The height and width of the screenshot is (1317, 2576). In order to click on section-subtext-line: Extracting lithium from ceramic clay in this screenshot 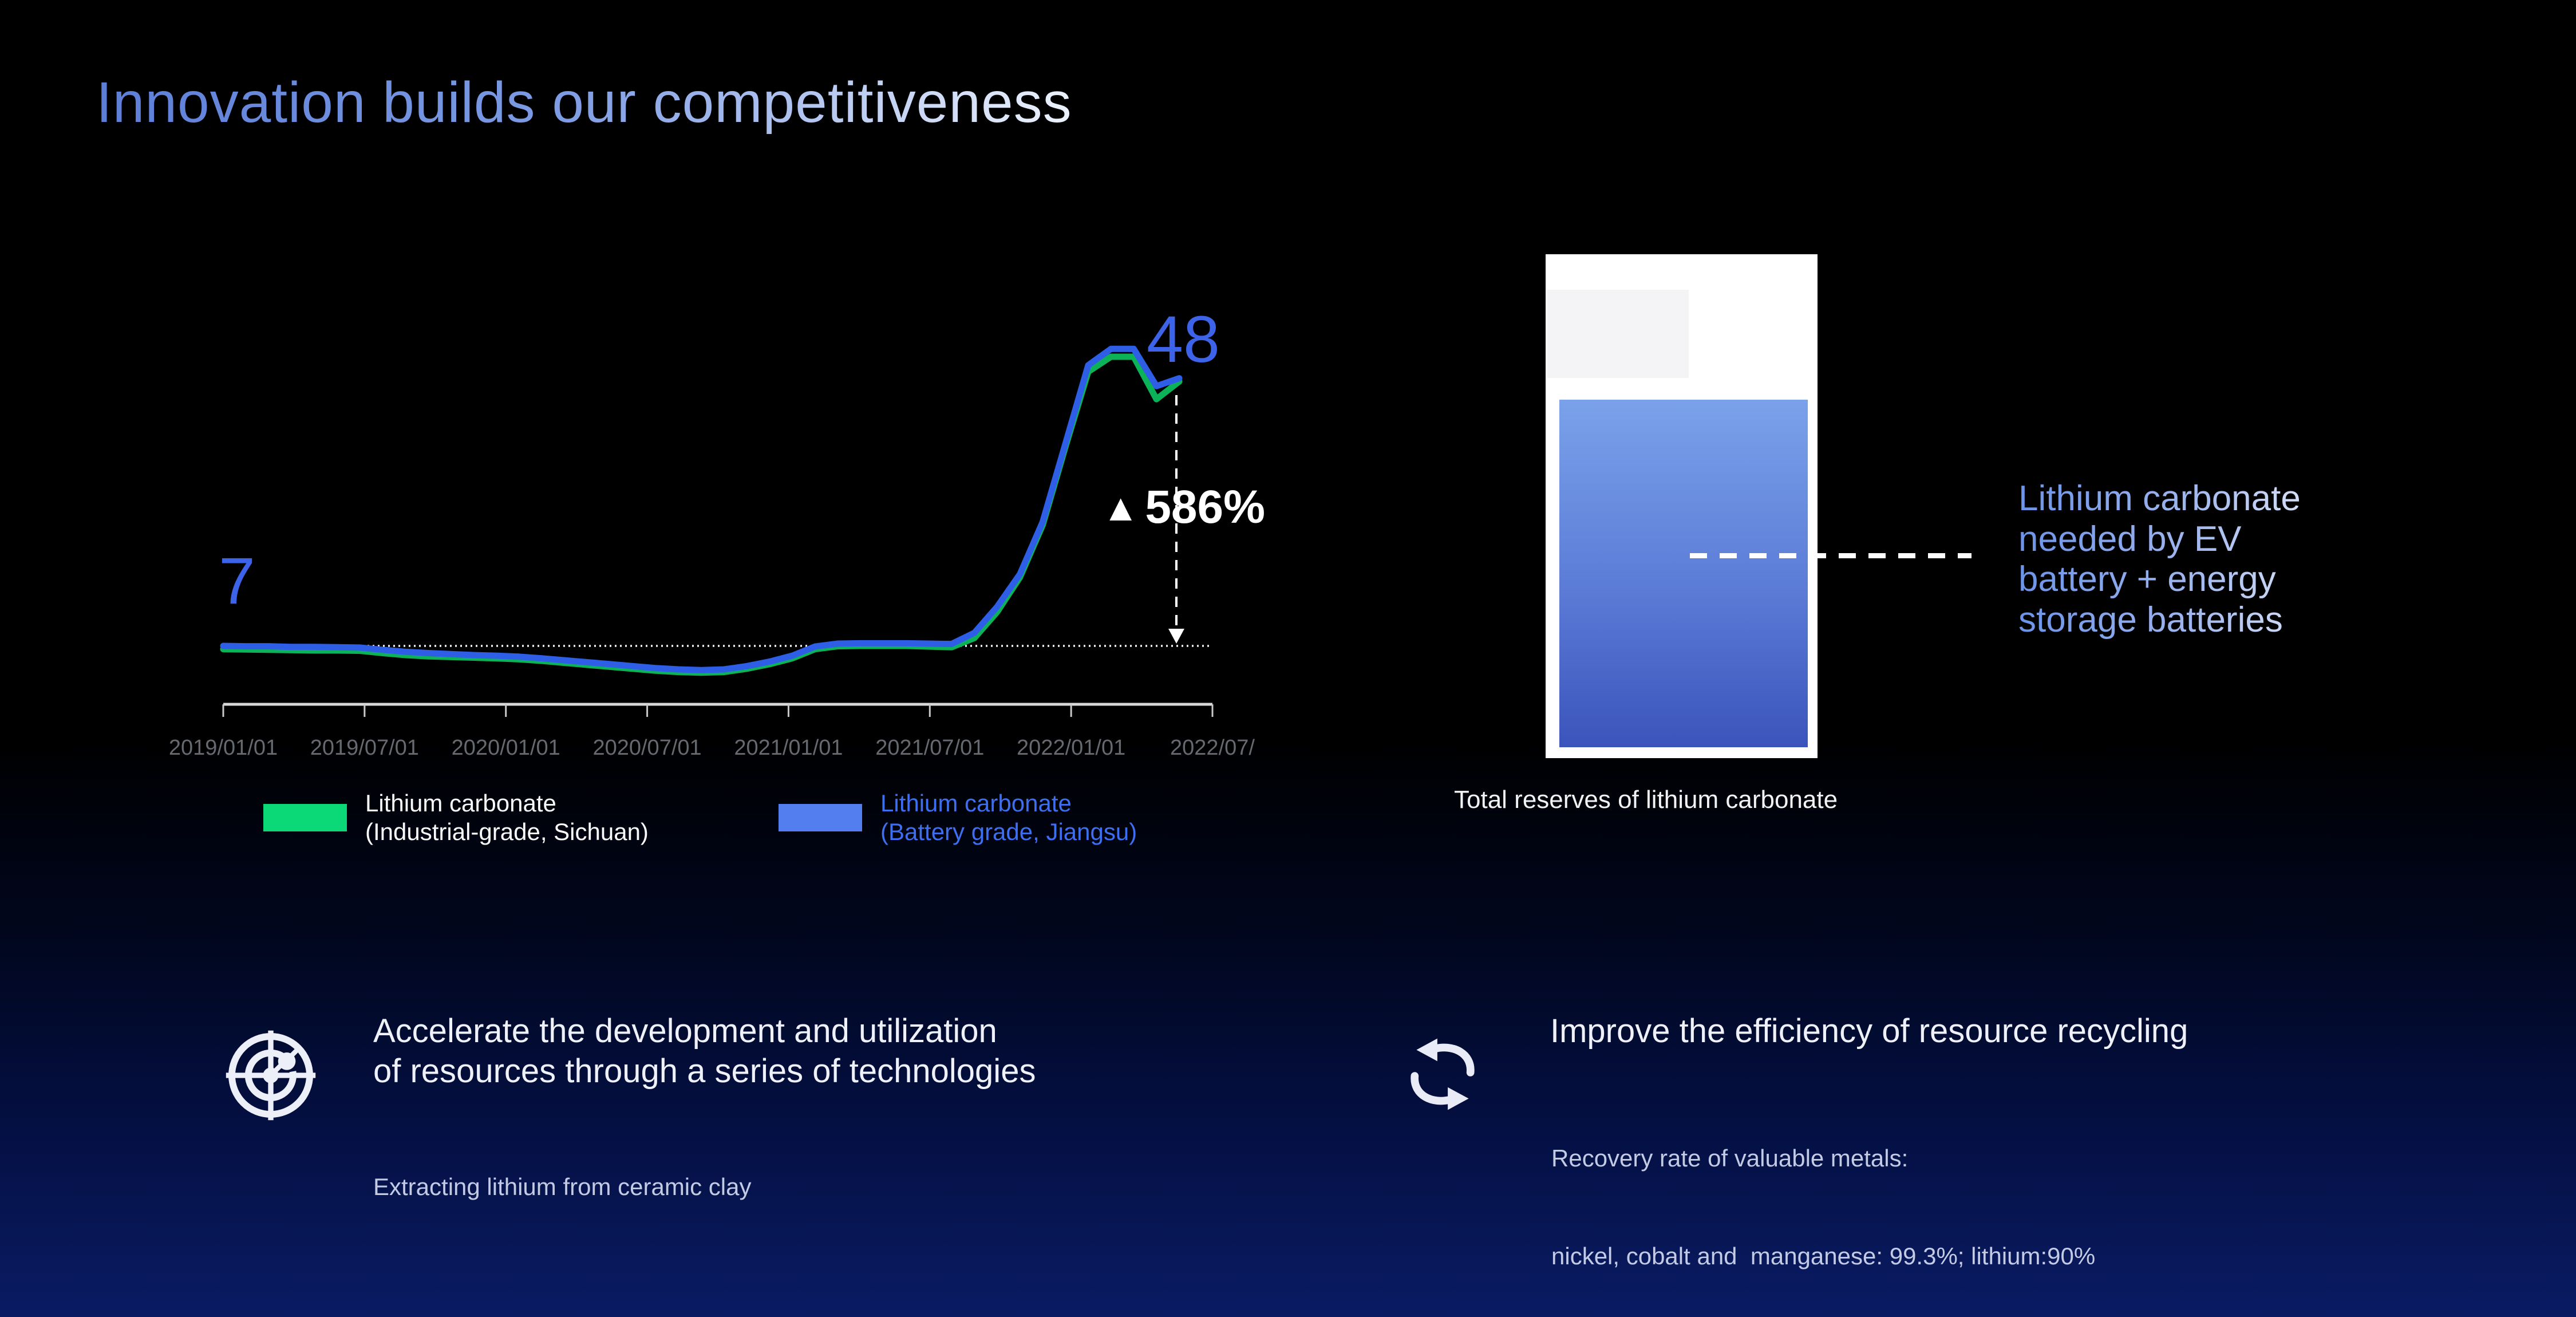, I will do `click(562, 1186)`.